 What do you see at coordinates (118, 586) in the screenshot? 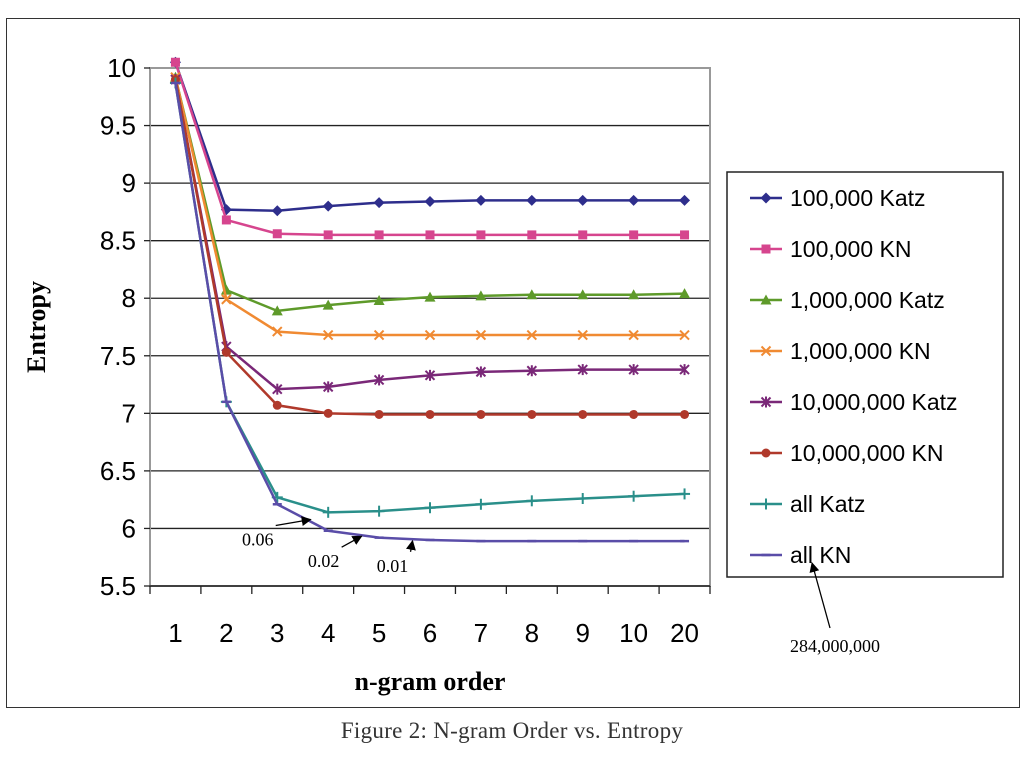
I see `y-tick-label: 5.5` at bounding box center [118, 586].